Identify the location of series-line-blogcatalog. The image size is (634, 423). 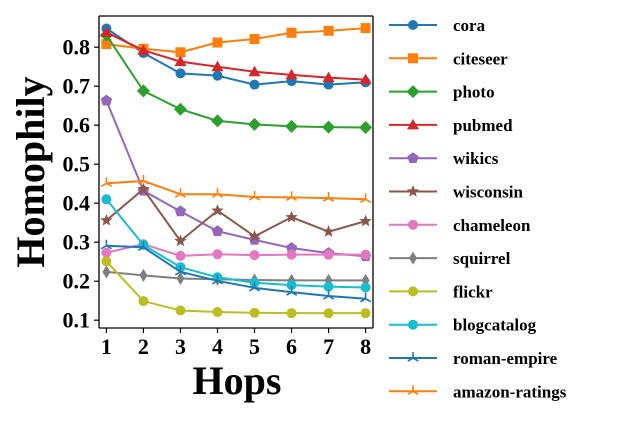
(235, 243).